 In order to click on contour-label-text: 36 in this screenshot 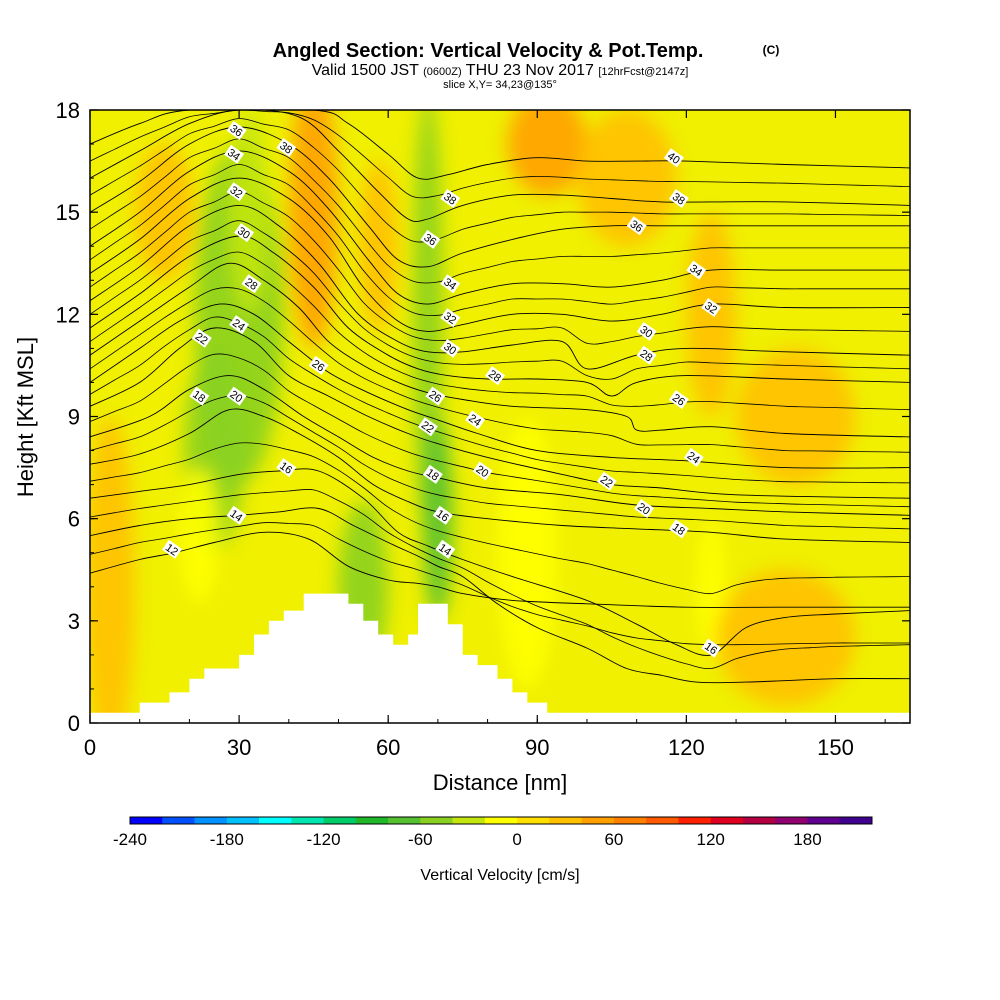, I will do `click(636, 226)`.